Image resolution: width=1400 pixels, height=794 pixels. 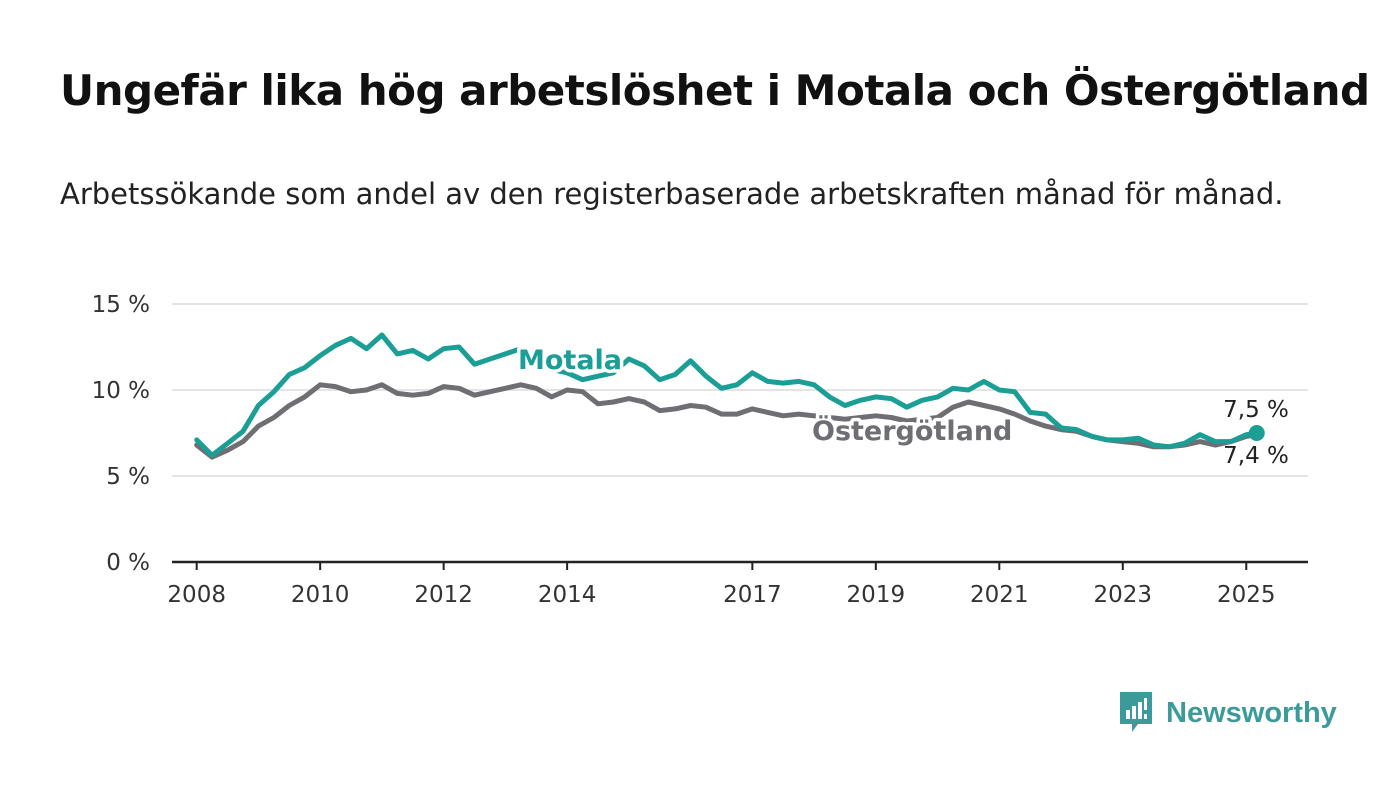 What do you see at coordinates (567, 595) in the screenshot?
I see `x-tick-label: 2014` at bounding box center [567, 595].